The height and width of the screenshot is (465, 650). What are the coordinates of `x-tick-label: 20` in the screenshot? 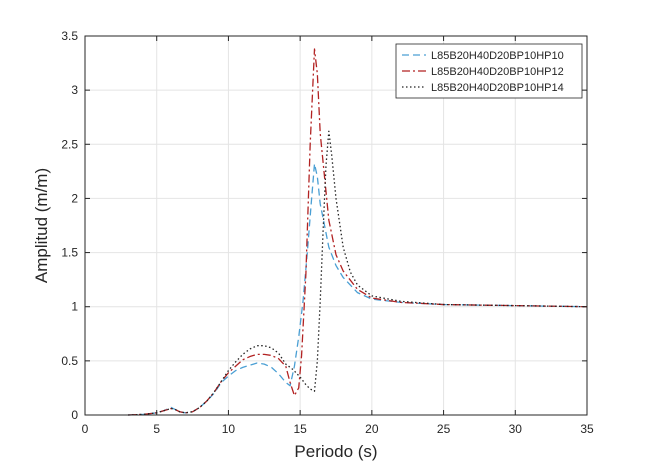 It's located at (372, 429).